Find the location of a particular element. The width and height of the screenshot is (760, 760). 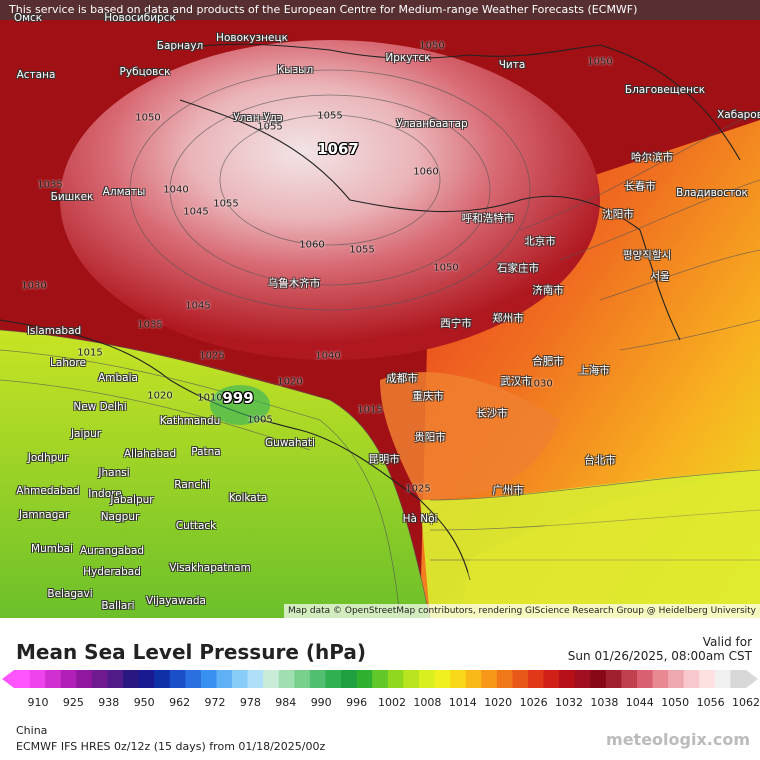

city-label: Астана is located at coordinates (36, 75).